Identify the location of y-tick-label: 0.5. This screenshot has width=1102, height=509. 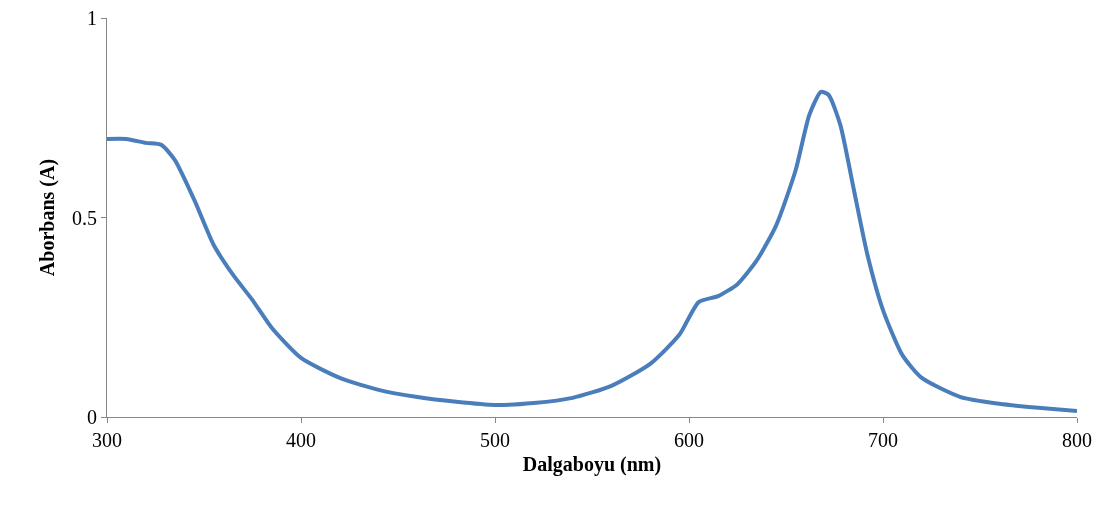
(84, 217).